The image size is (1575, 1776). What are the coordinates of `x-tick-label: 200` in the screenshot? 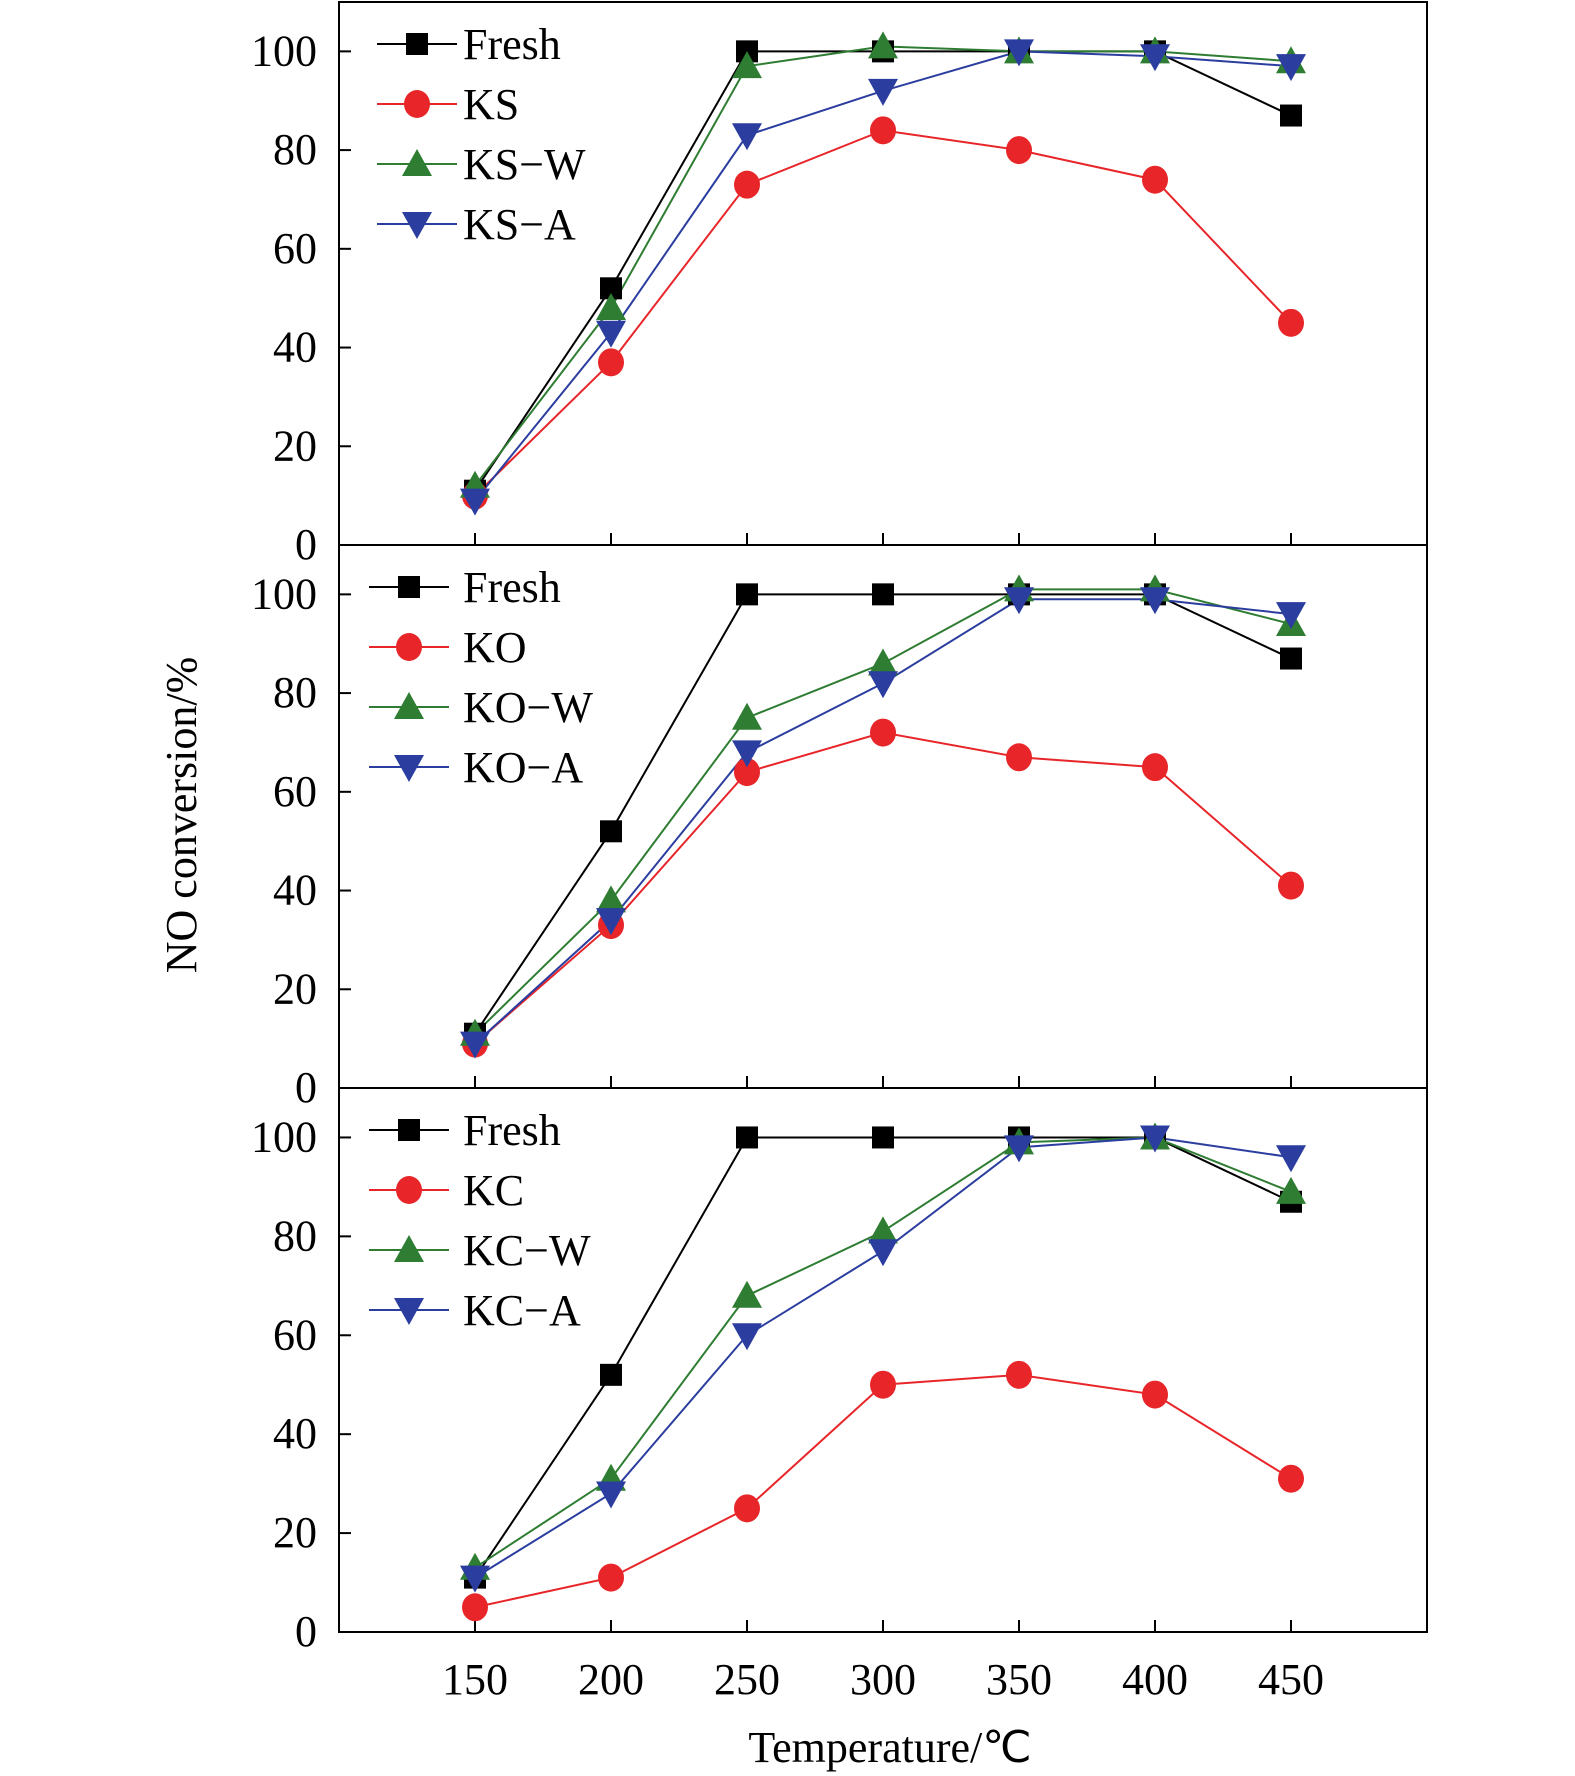 It's located at (611, 1679).